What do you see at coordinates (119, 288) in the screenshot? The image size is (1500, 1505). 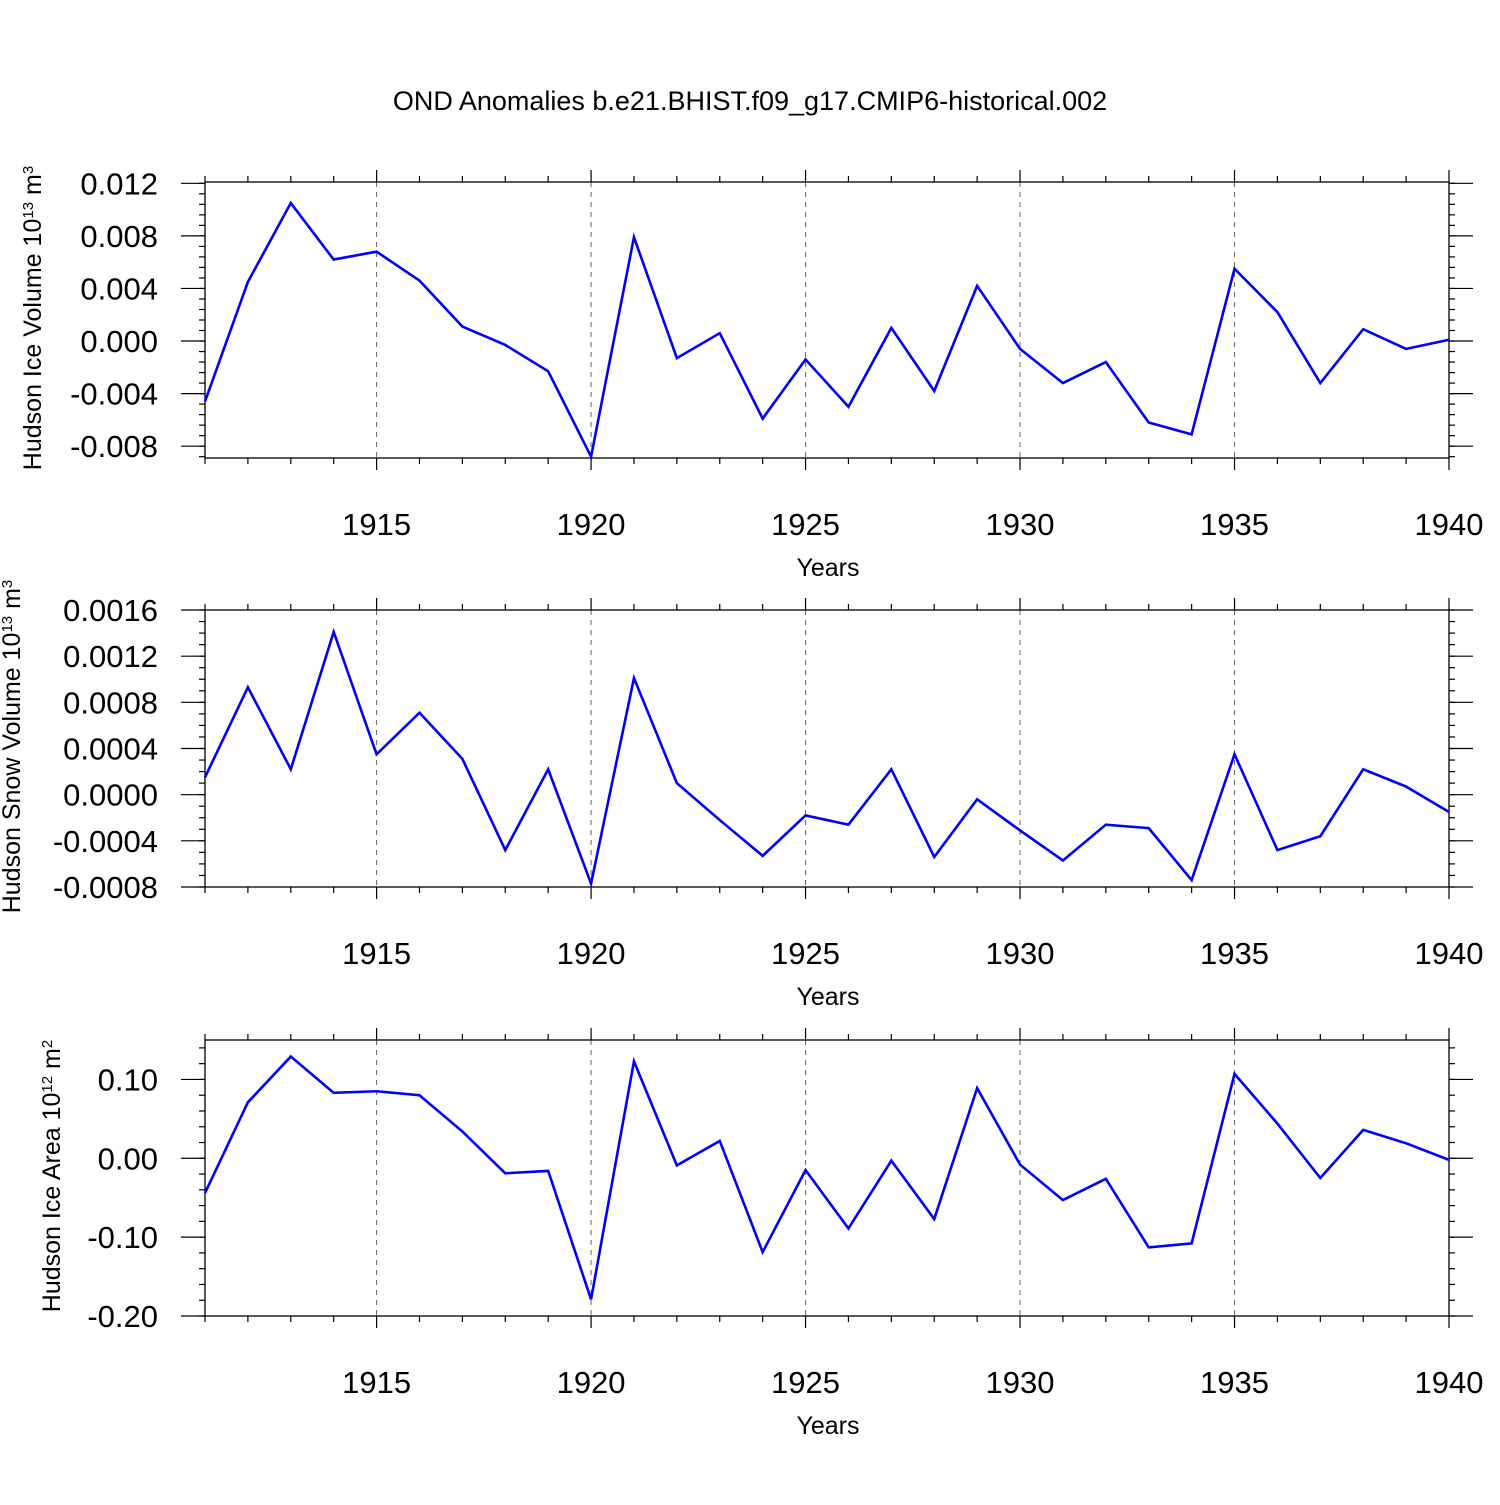 I see `y-tick-label: 0.004` at bounding box center [119, 288].